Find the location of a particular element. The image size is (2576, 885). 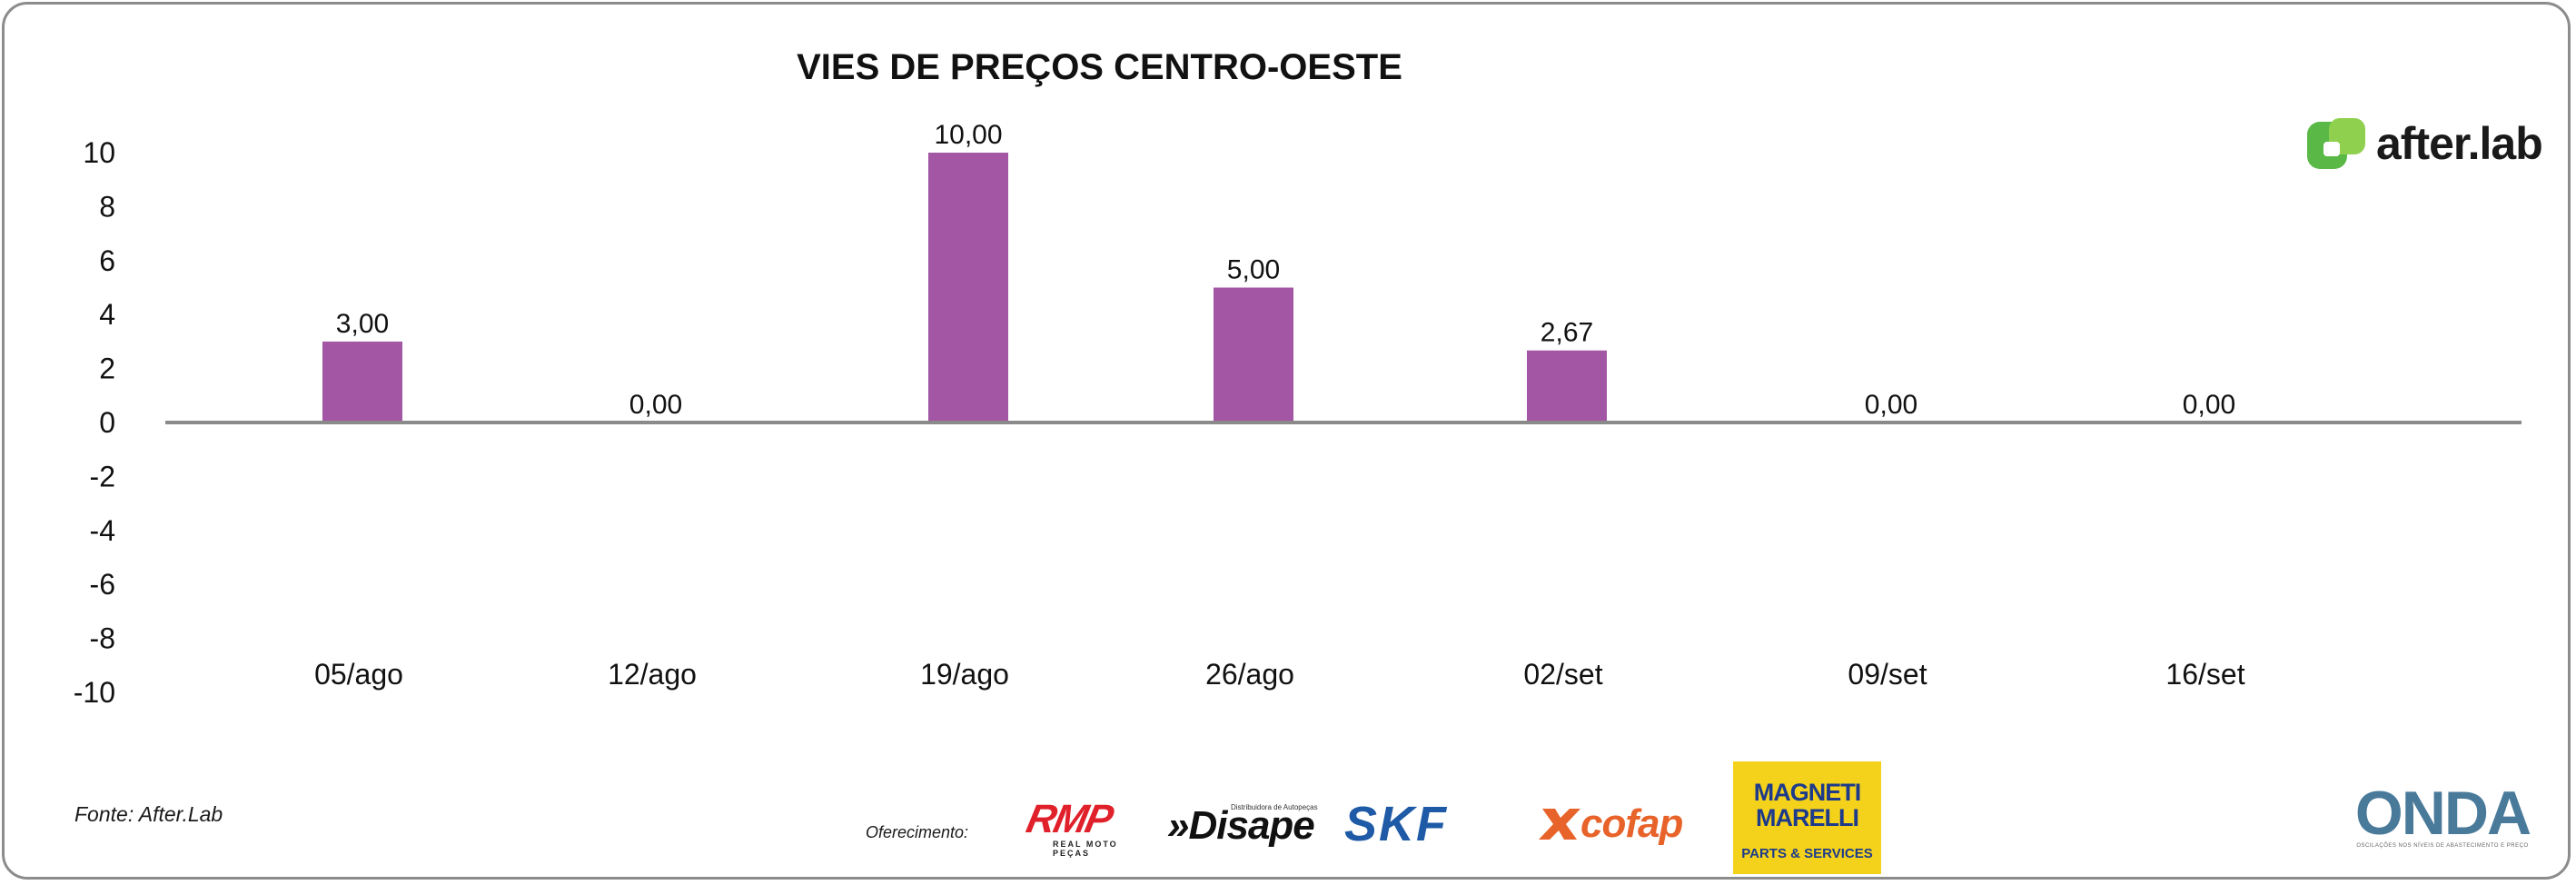

y-tick-label: 0 is located at coordinates (107, 422).